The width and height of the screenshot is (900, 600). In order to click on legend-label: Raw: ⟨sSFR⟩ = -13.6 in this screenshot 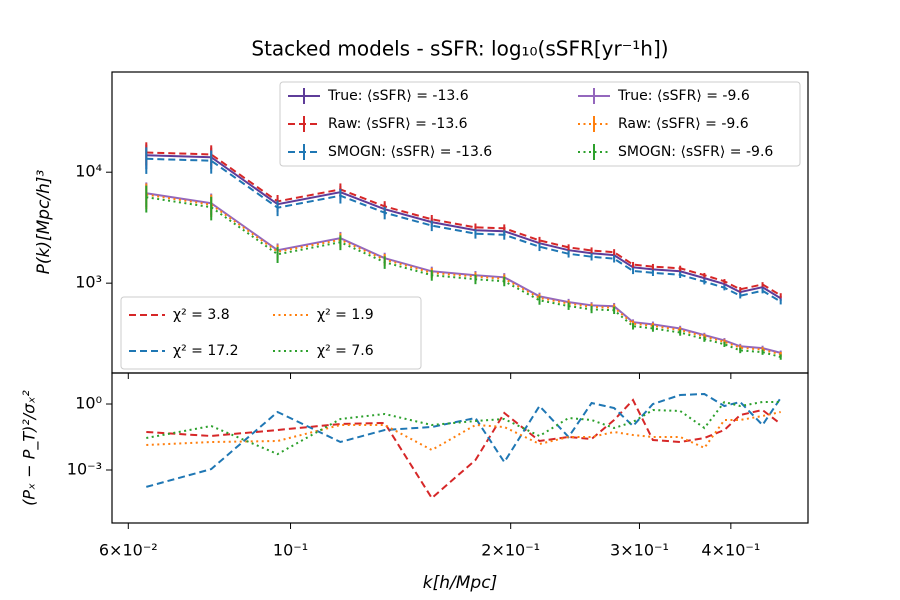, I will do `click(398, 124)`.